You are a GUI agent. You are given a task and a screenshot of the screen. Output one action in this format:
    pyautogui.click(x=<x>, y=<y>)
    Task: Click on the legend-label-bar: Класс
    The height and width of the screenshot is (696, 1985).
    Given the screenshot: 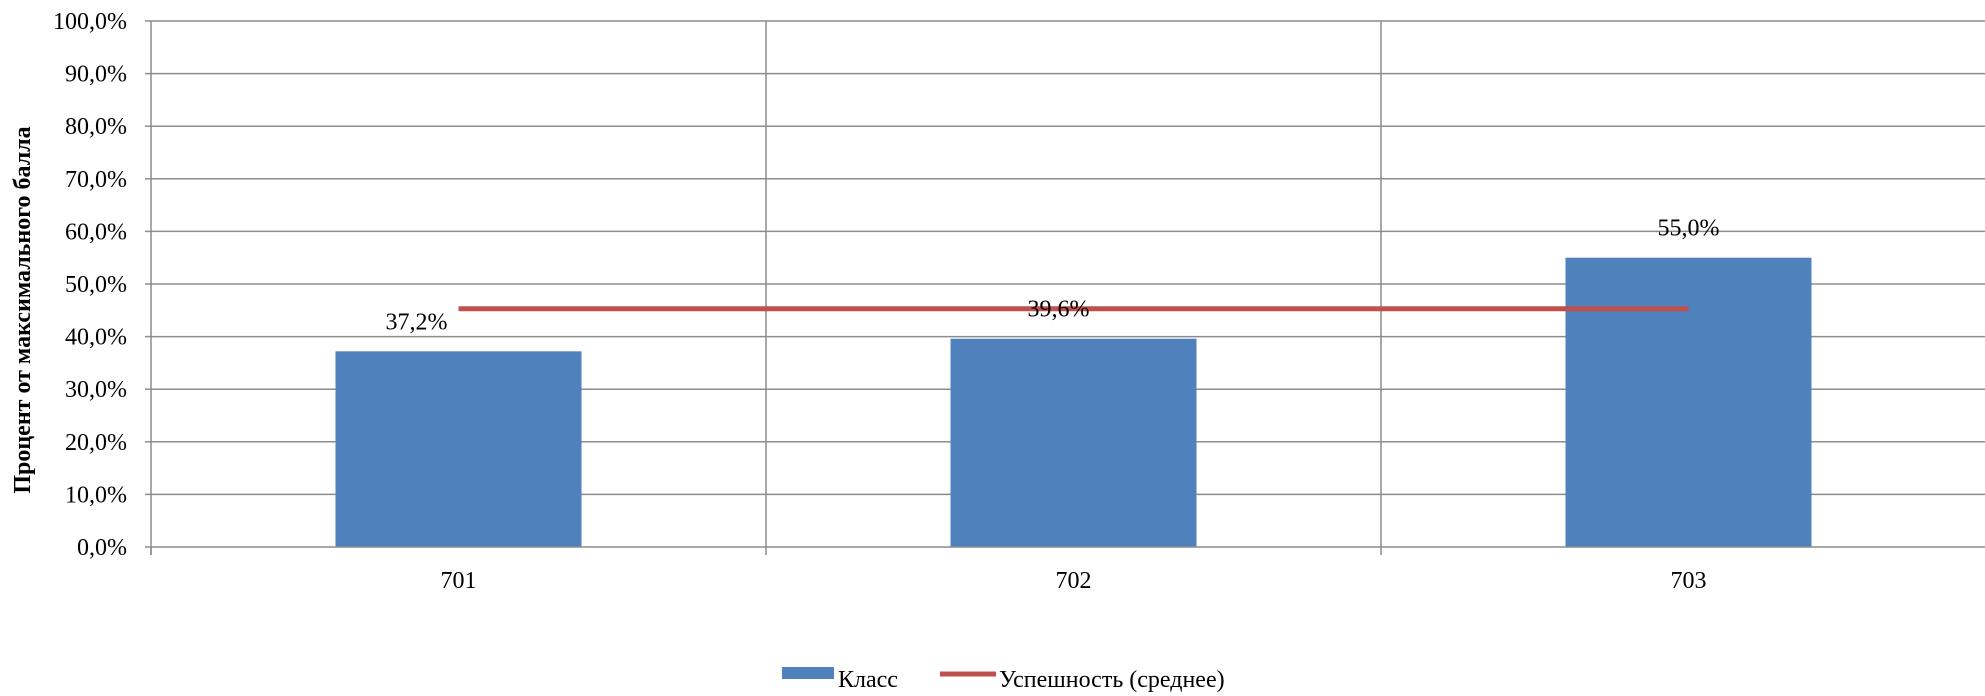 What is the action you would take?
    pyautogui.click(x=868, y=680)
    